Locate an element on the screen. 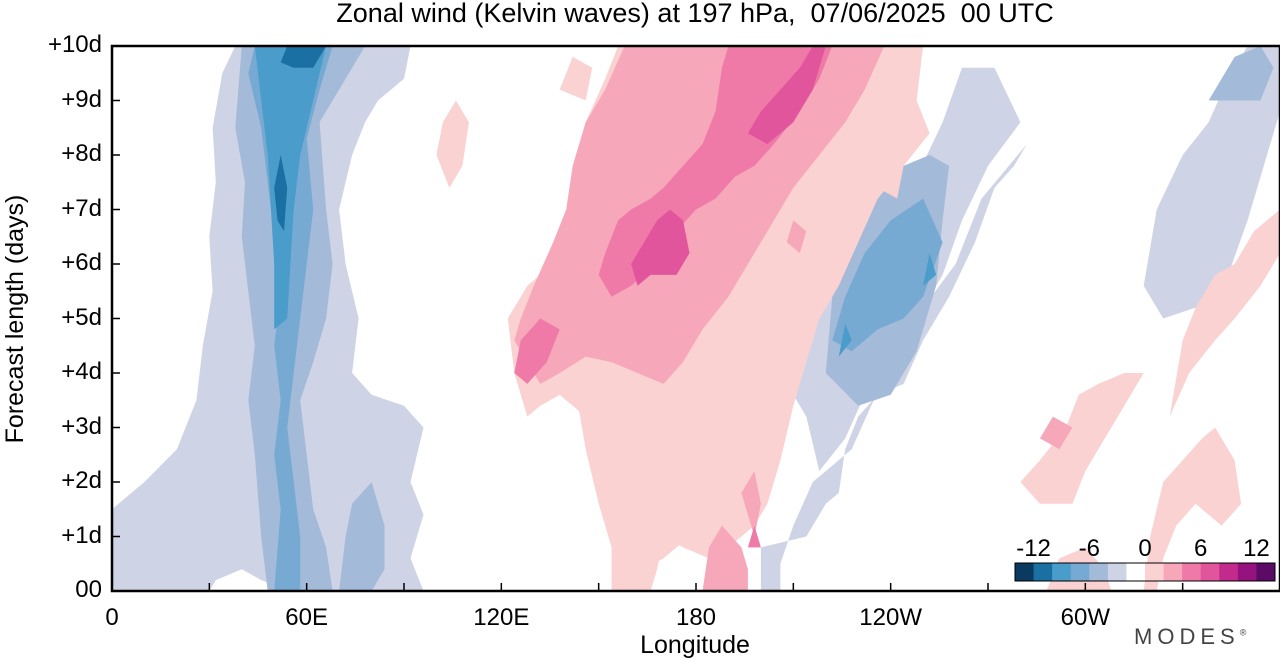 The width and height of the screenshot is (1280, 664). y-tick-label: +7d is located at coordinates (81, 208).